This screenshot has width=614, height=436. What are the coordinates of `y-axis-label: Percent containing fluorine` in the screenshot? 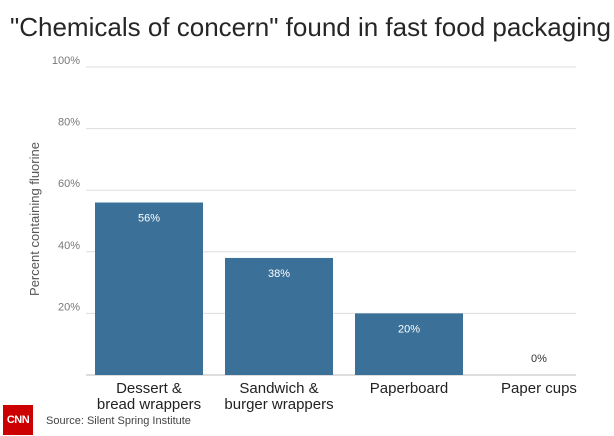 It's located at (34, 219).